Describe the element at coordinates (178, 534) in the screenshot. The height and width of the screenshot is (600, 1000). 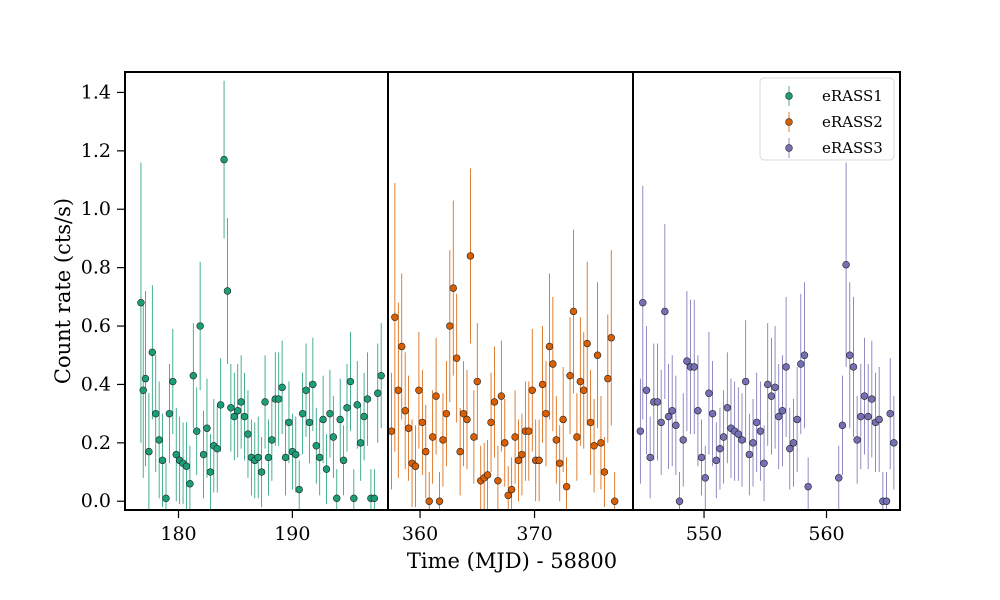
I see `x-tick-label: 180` at that location.